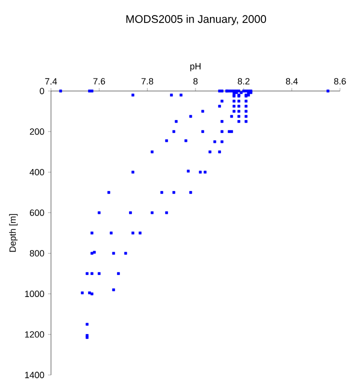 This screenshot has height=384, width=350. I want to click on y-tick-label: 800, so click(37, 253).